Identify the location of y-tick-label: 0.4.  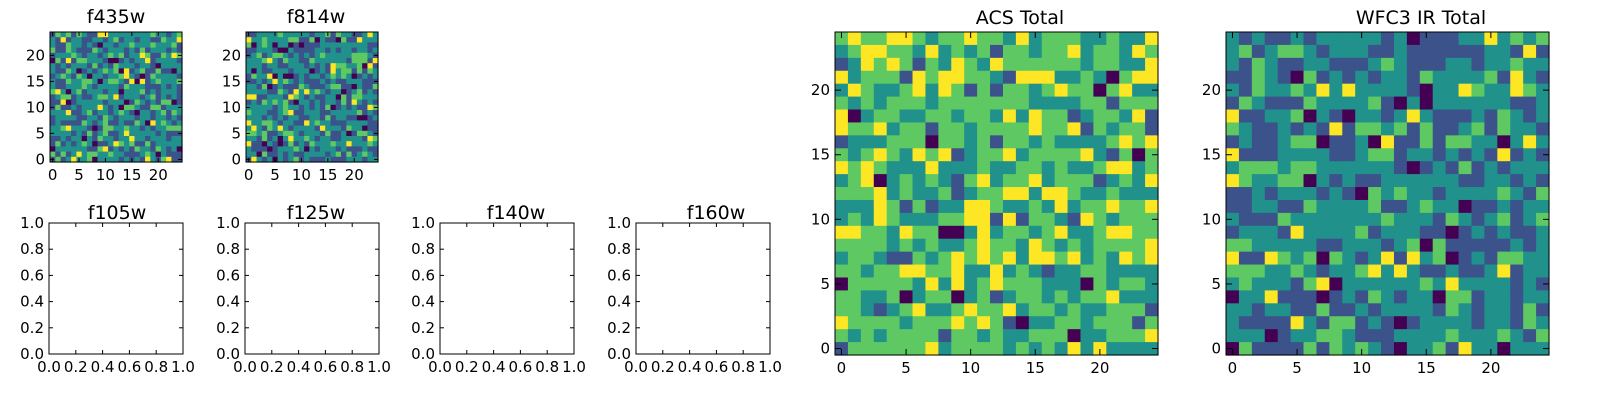
(32, 302).